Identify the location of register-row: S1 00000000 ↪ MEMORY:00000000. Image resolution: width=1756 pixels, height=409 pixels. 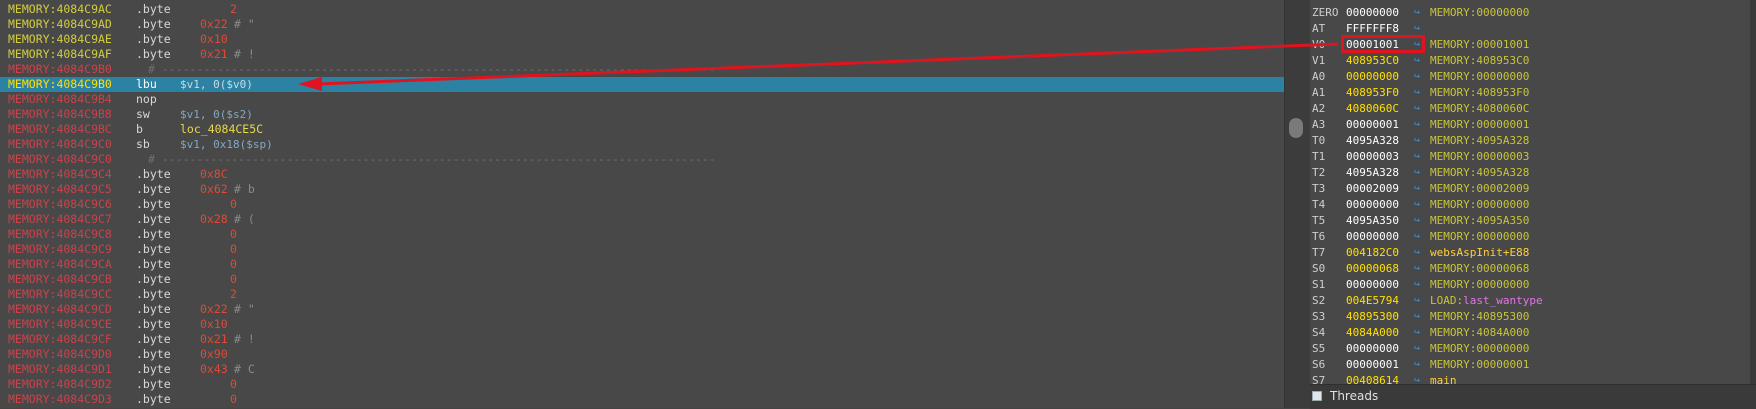
(1533, 285).